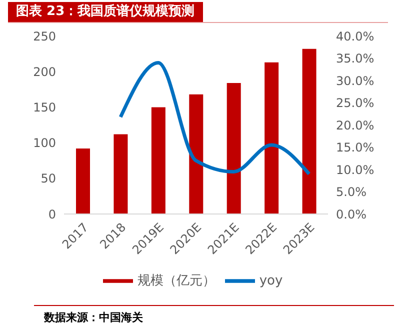 Image resolution: width=396 pixels, height=331 pixels. Describe the element at coordinates (355, 103) in the screenshot. I see `y2-tick-label: 25.0%` at that location.